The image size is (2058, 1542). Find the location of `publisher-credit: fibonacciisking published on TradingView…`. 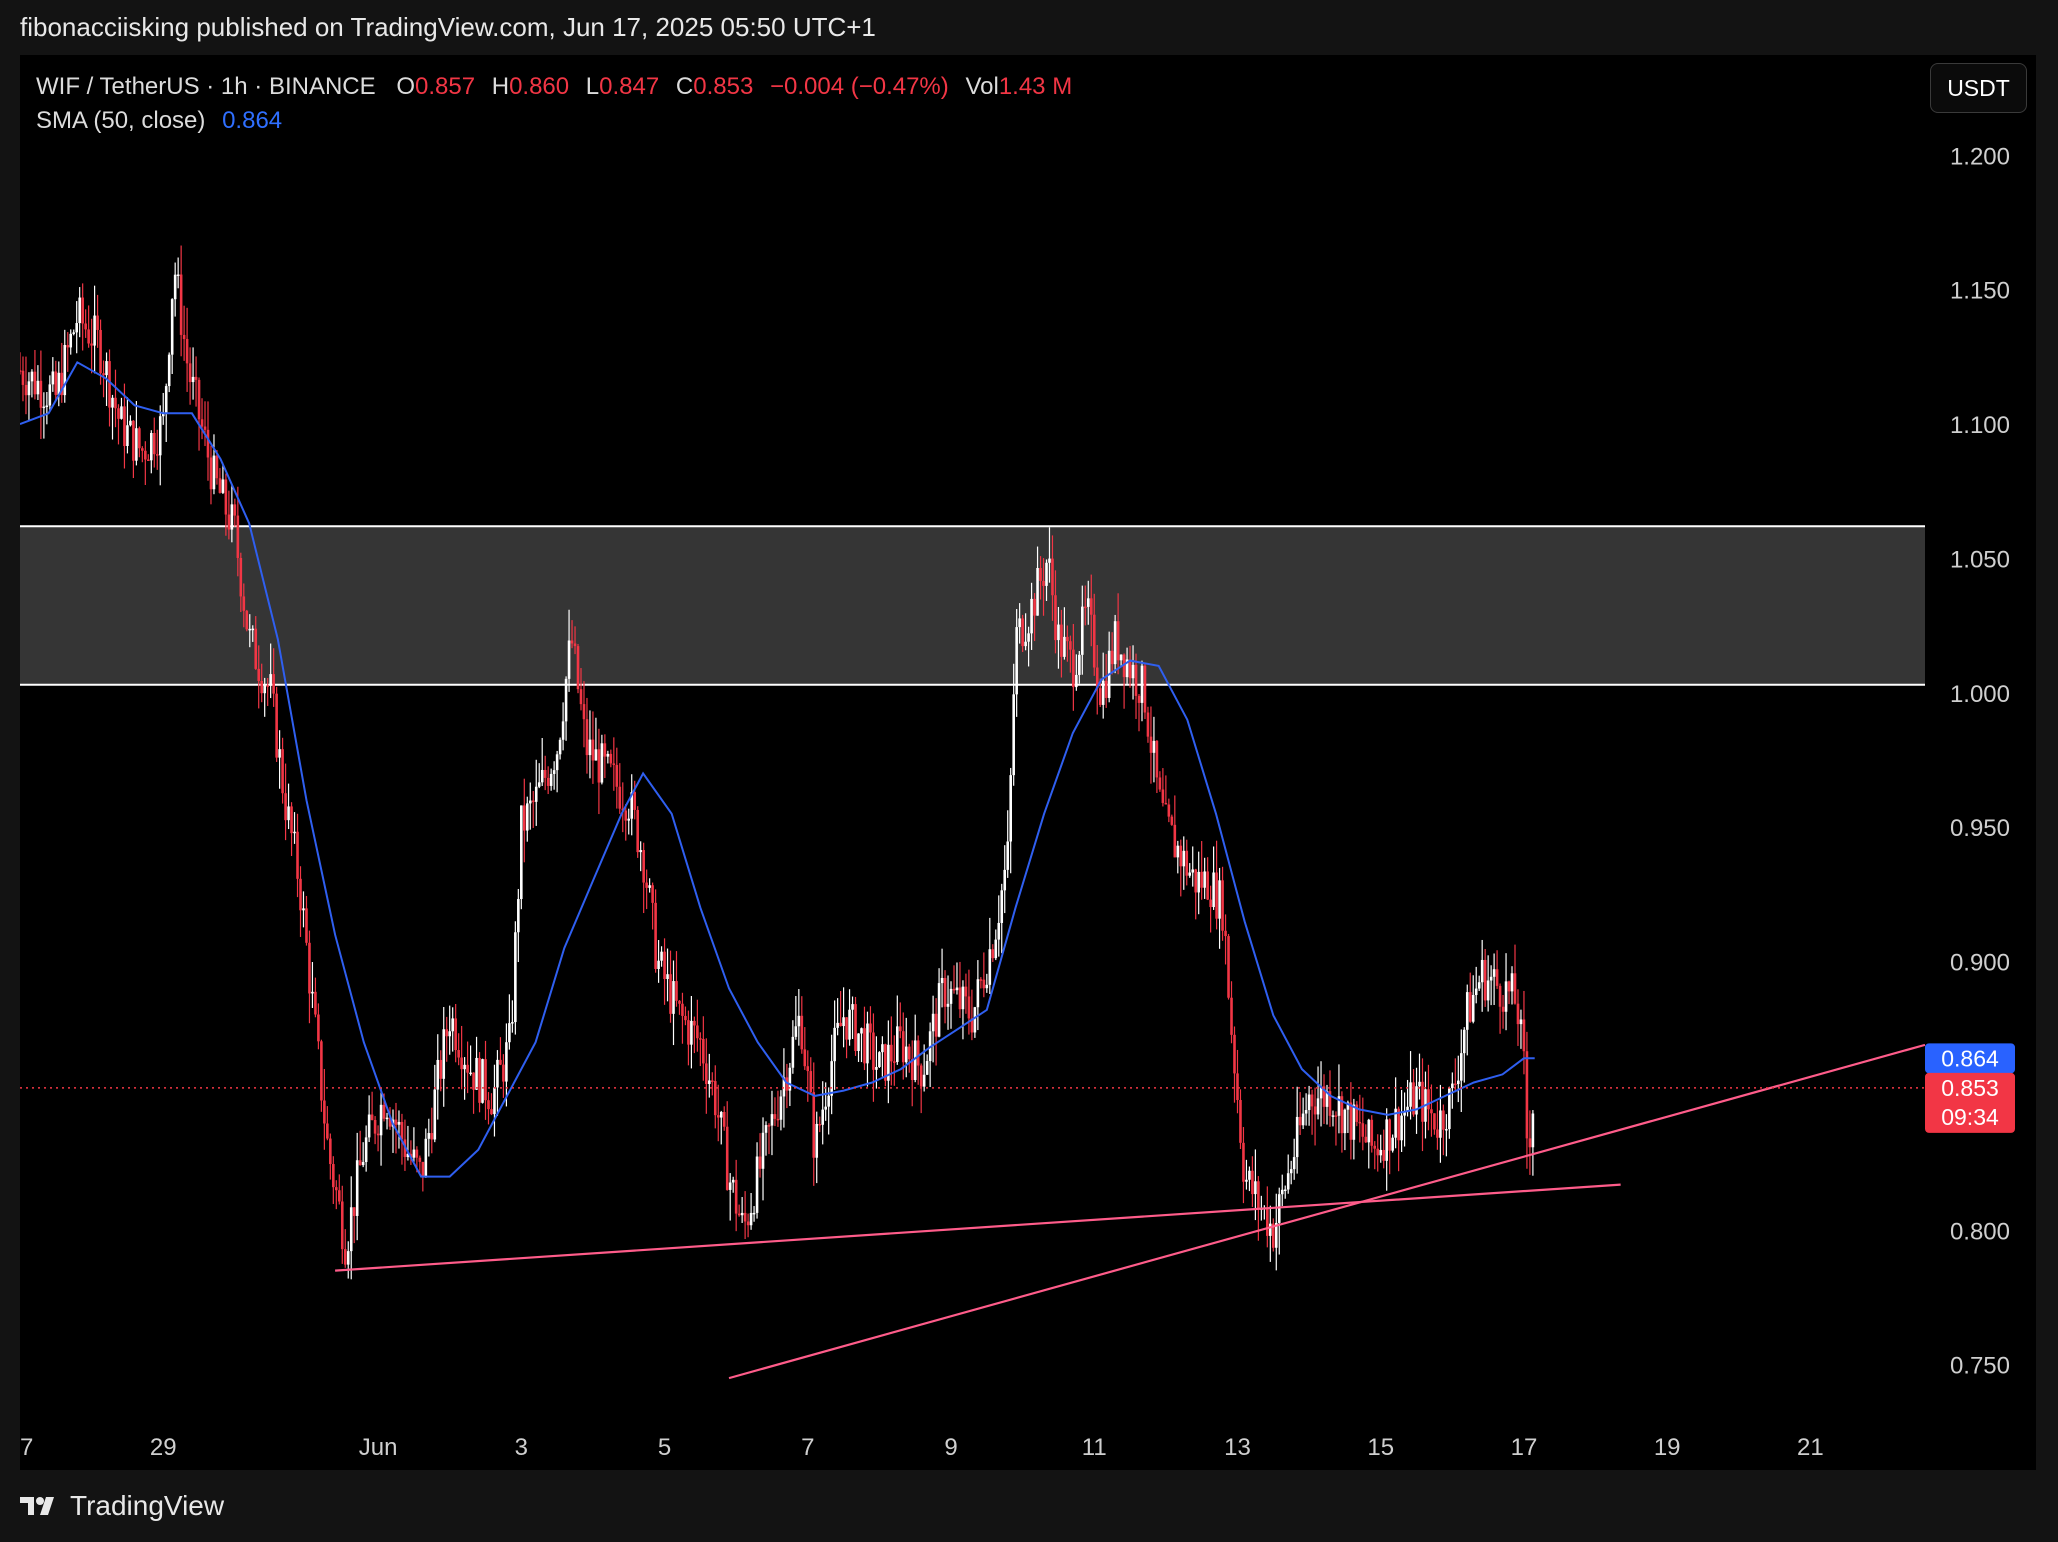

publisher-credit: fibonacciisking published on TradingView… is located at coordinates (448, 27).